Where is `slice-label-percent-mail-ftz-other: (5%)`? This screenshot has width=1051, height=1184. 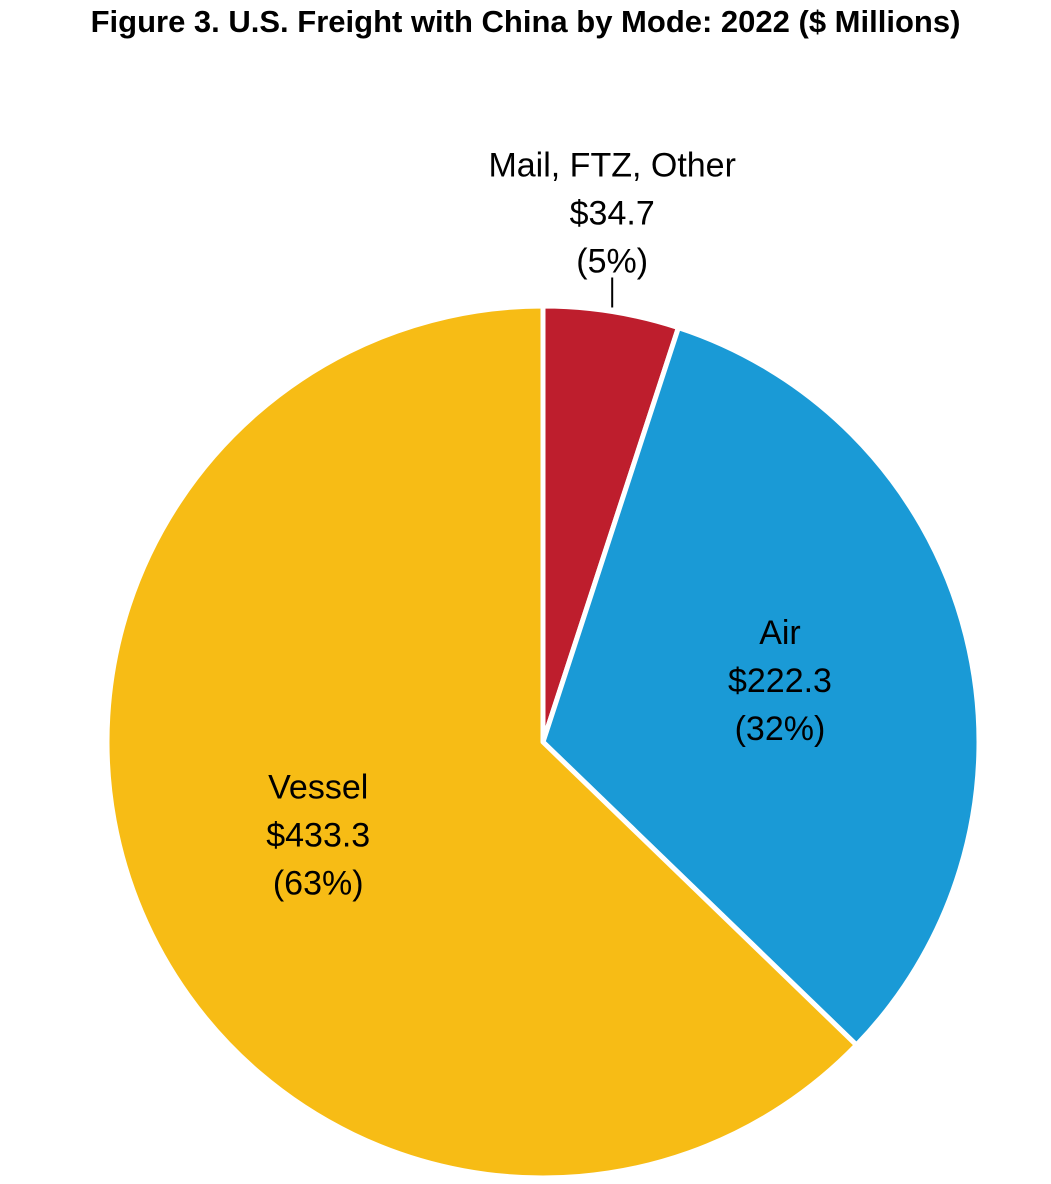
slice-label-percent-mail-ftz-other: (5%) is located at coordinates (612, 261).